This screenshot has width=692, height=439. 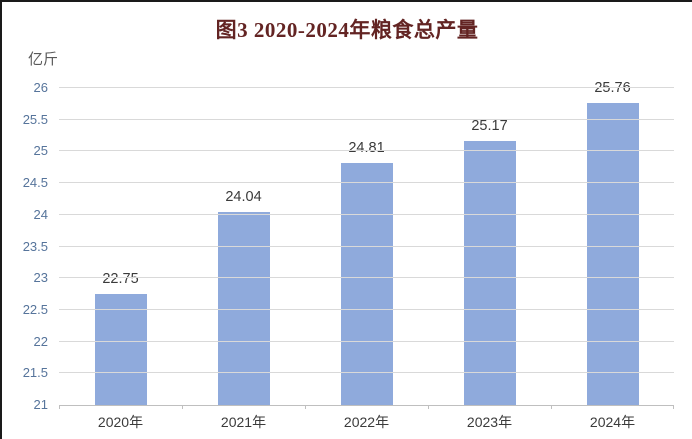 I want to click on x-axis-tick-label: 2024年, so click(x=612, y=422).